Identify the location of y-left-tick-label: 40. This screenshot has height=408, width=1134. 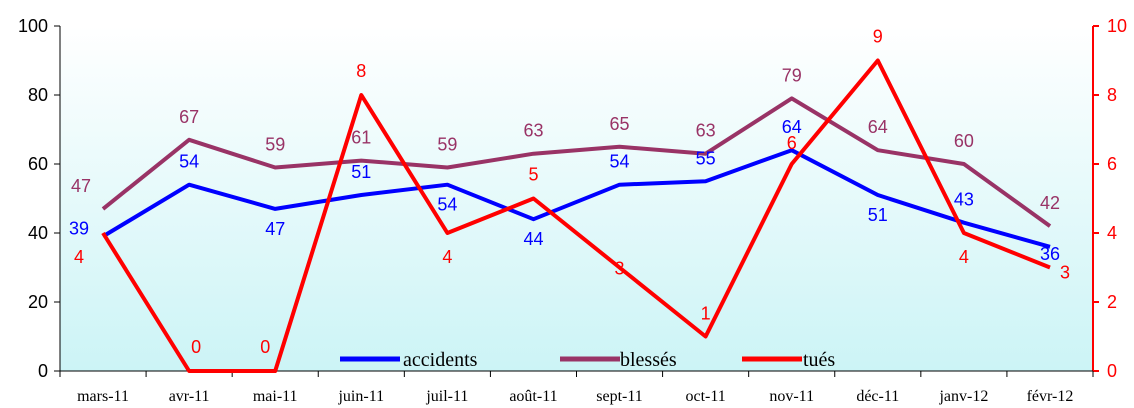
(38, 233).